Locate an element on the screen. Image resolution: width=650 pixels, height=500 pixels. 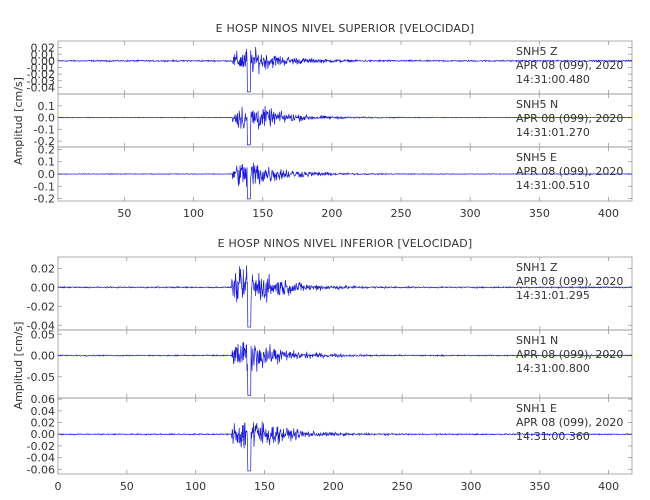
y-tick-label: 0.05 is located at coordinates (43, 334).